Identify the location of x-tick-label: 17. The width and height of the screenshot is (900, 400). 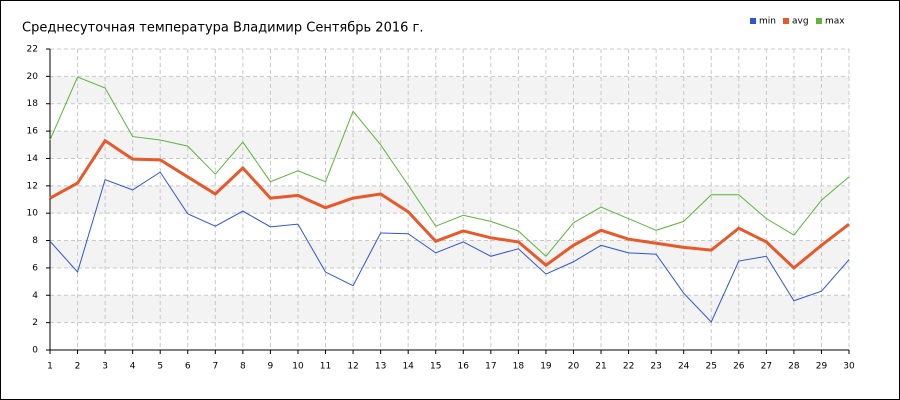
(490, 367).